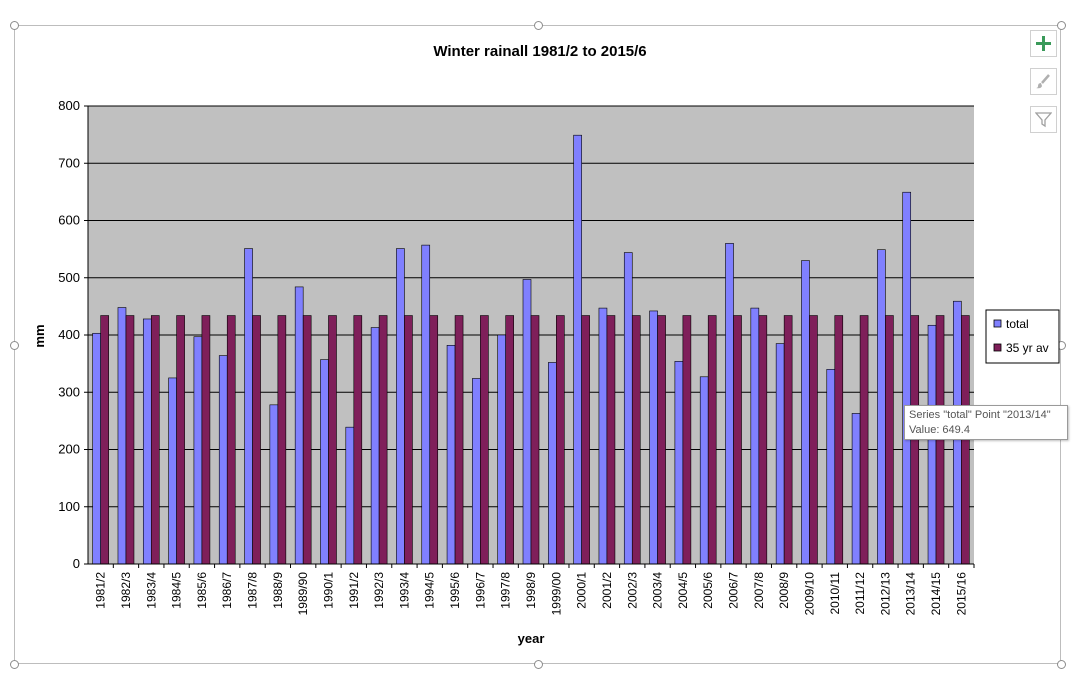 Image resolution: width=1081 pixels, height=683 pixels. Describe the element at coordinates (658, 590) in the screenshot. I see `x-tick-label: 2003/4` at that location.